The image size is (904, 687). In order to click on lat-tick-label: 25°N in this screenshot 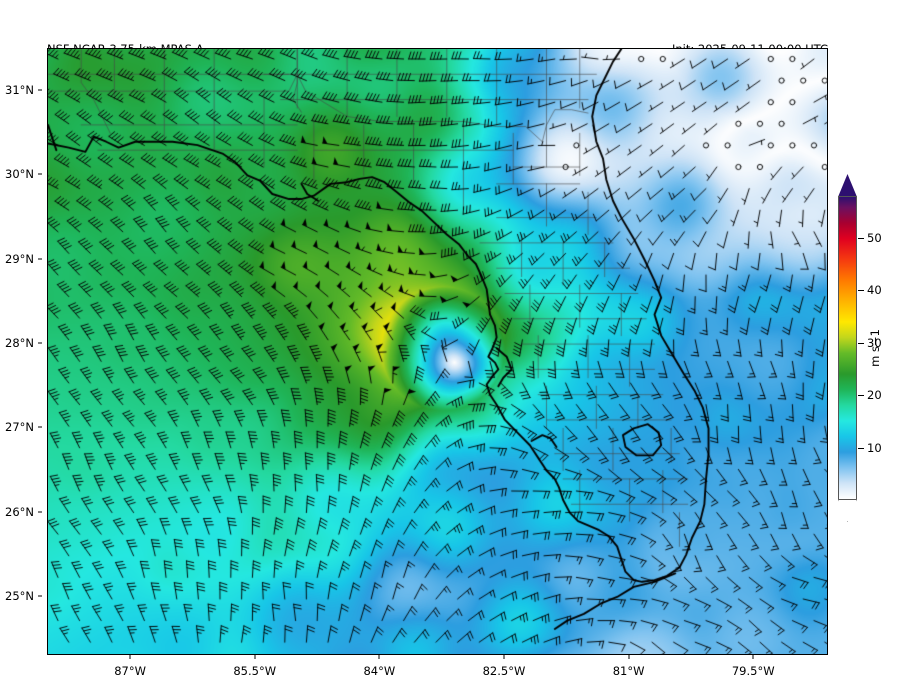, I will do `click(19, 595)`.